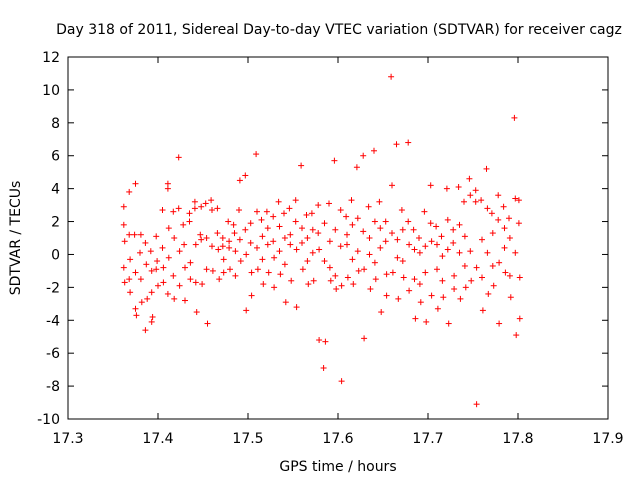 This screenshot has height=480, width=640. What do you see at coordinates (53, 387) in the screenshot?
I see `y-tick-label: -8` at bounding box center [53, 387].